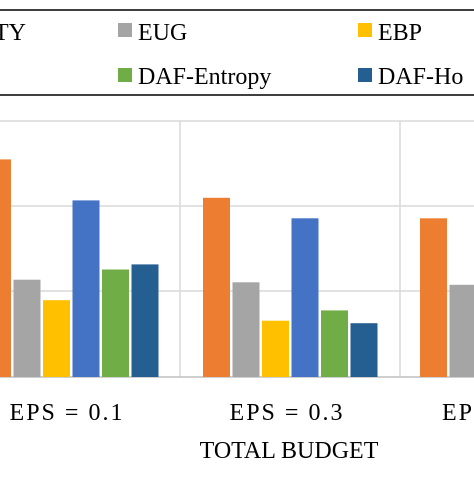 The height and width of the screenshot is (479, 474). Describe the element at coordinates (162, 33) in the screenshot. I see `legend-label-eug: EUG` at that location.